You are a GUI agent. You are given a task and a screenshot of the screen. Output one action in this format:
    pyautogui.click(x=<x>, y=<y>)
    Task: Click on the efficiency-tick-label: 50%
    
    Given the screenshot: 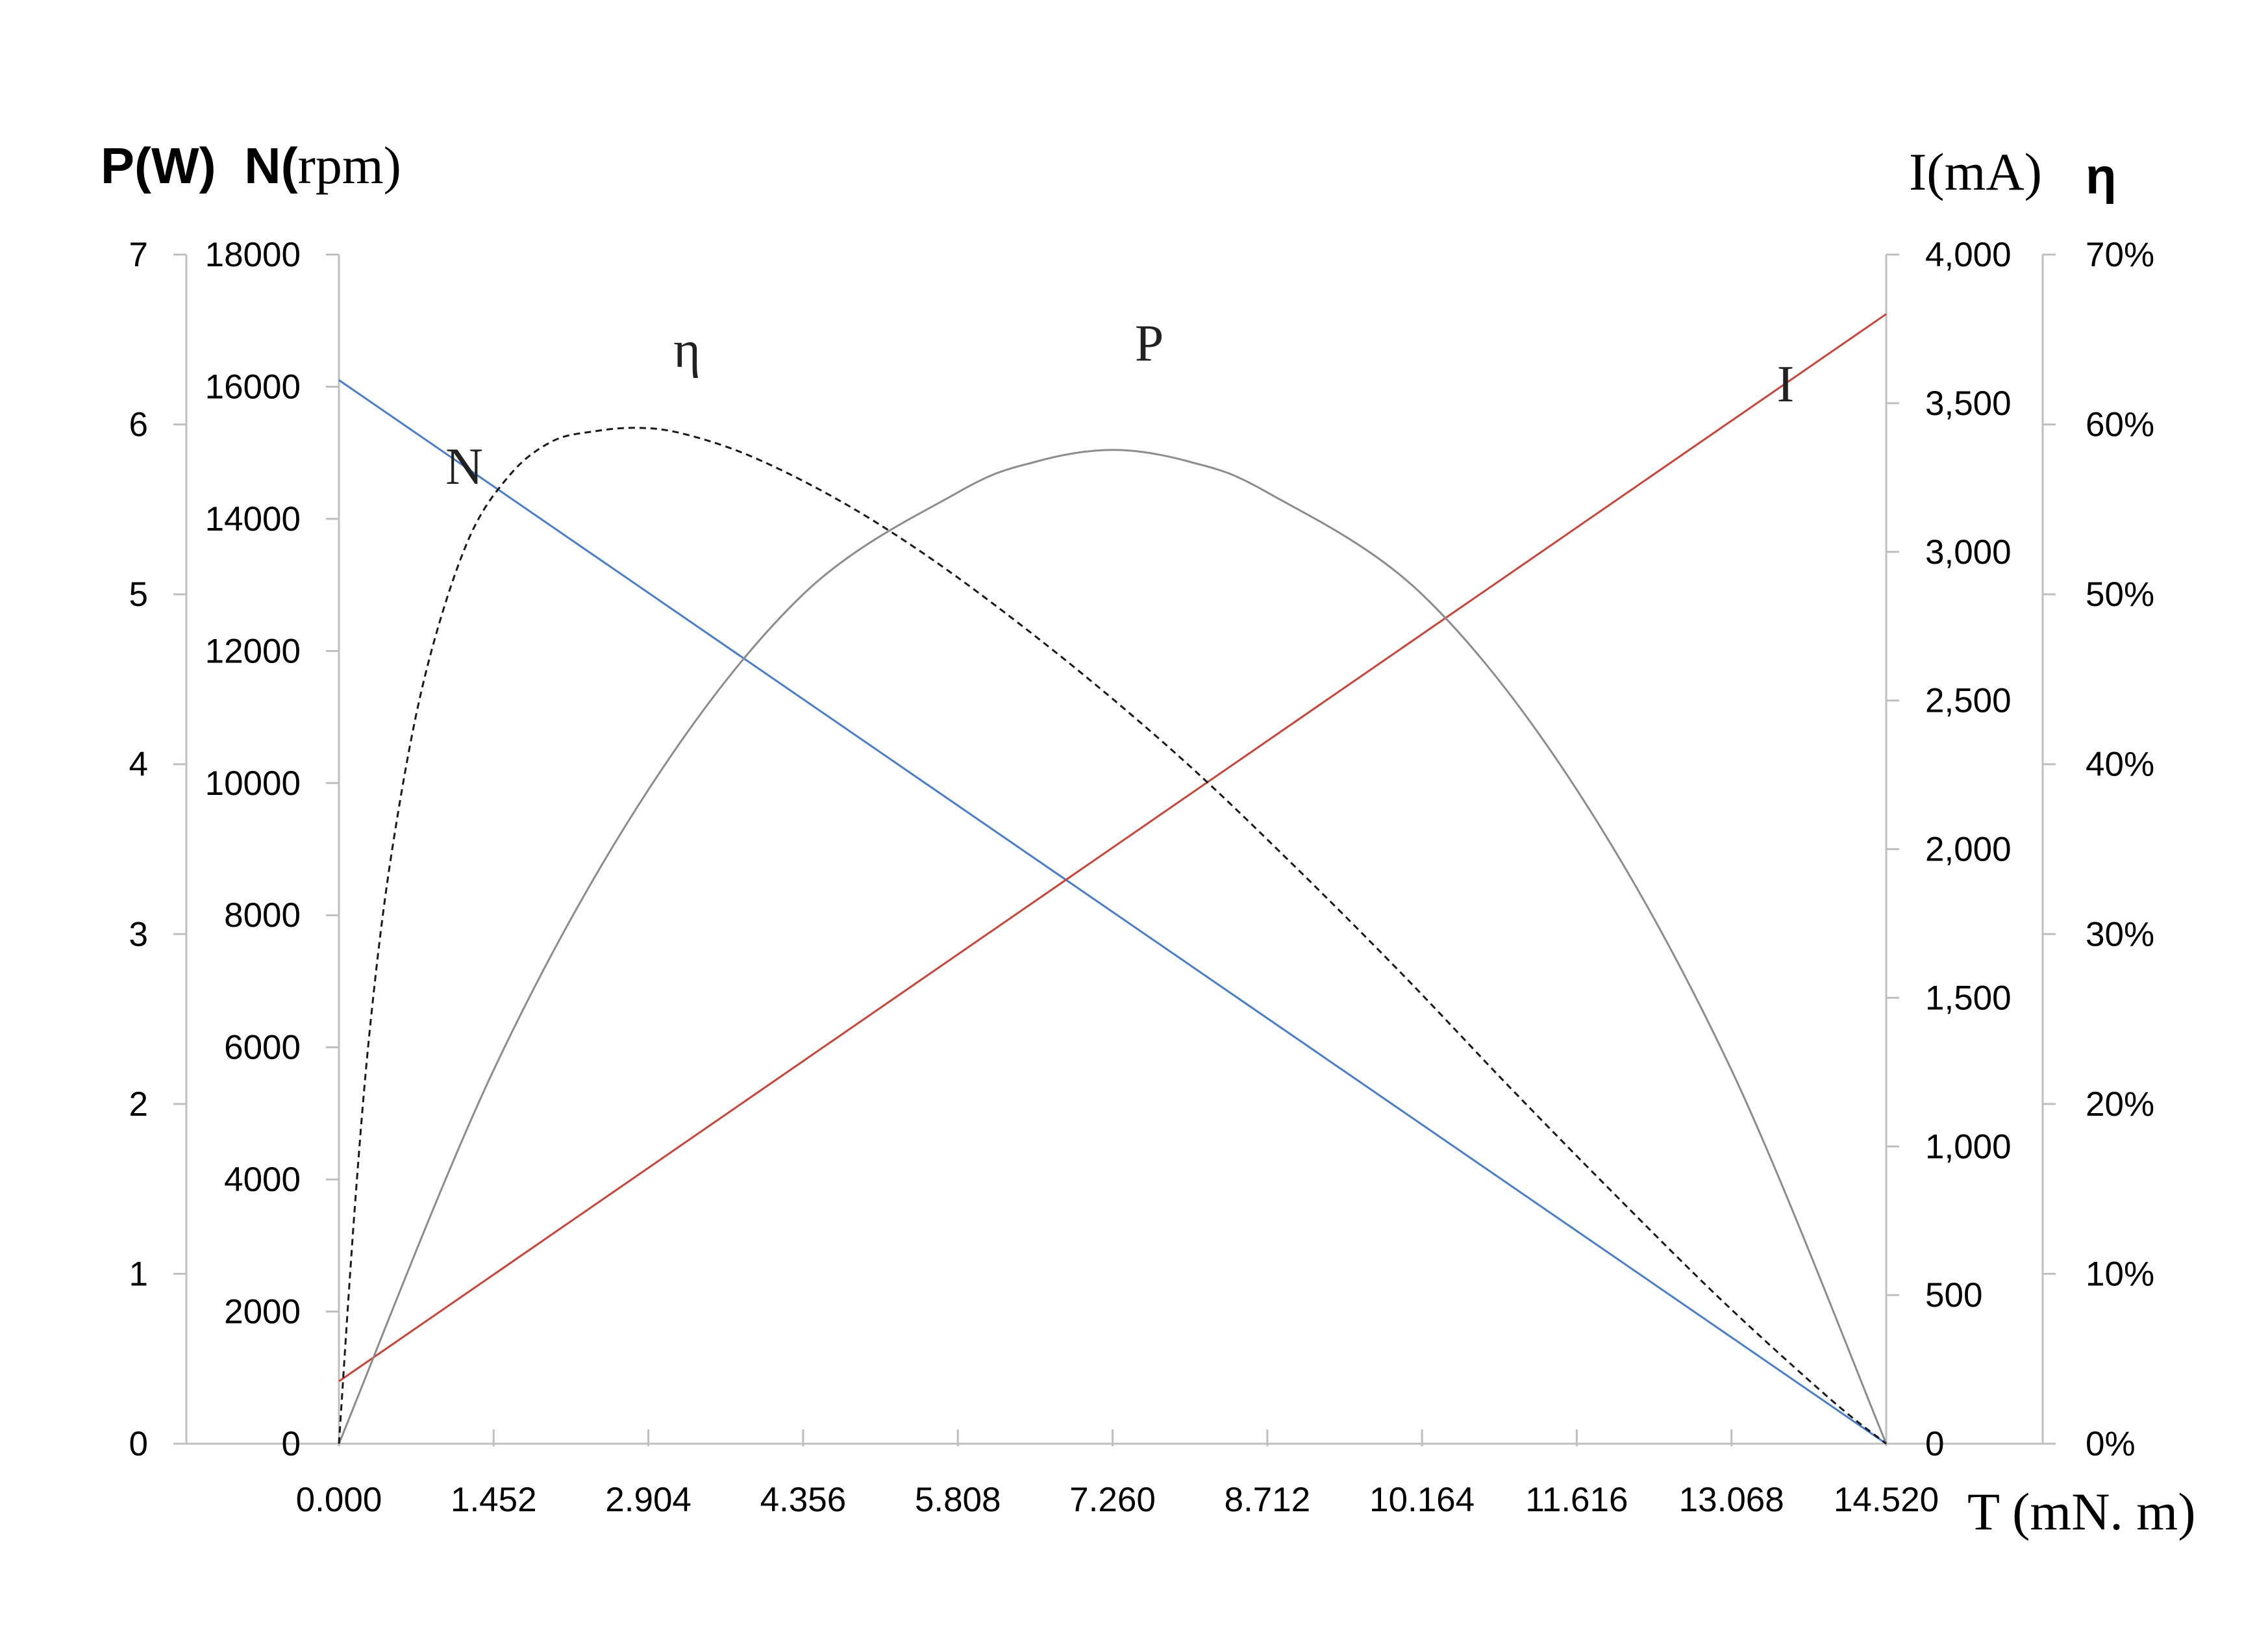 What is the action you would take?
    pyautogui.click(x=2120, y=594)
    